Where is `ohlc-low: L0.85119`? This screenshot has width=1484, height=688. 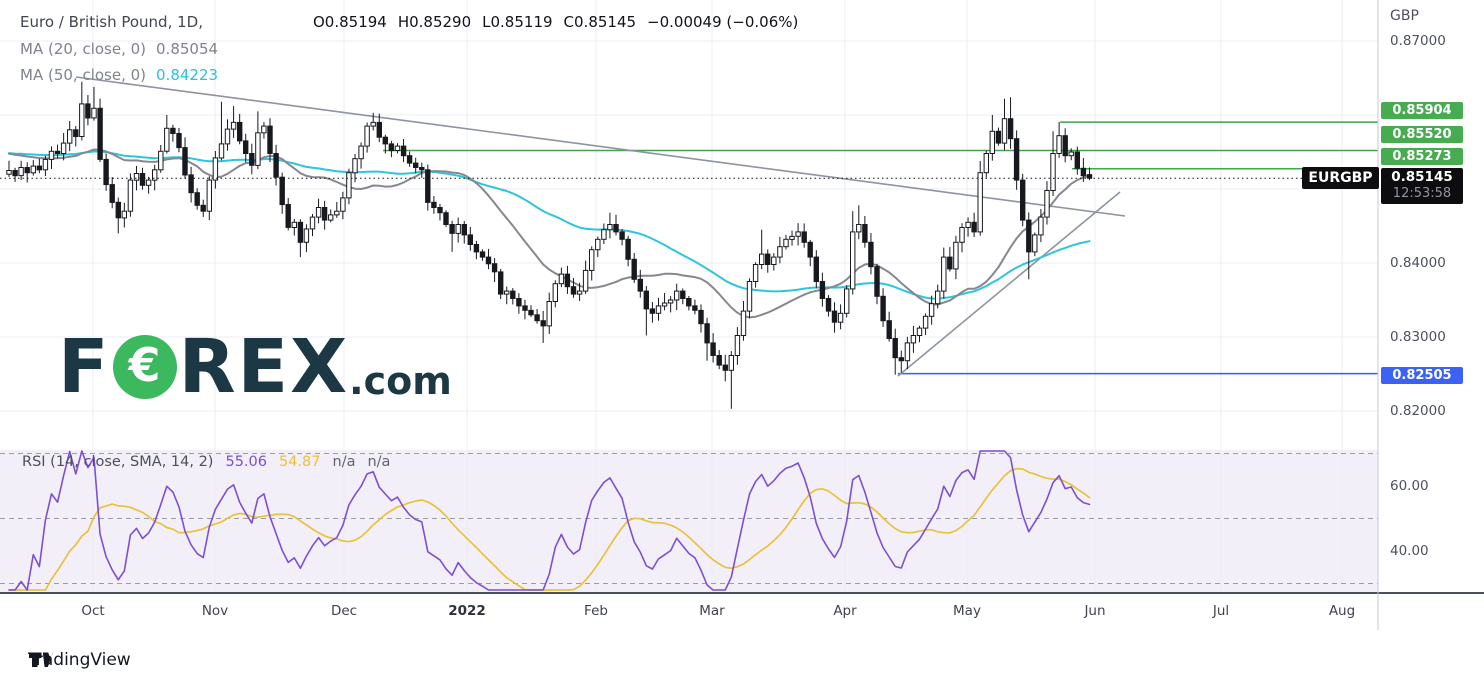 ohlc-low: L0.85119 is located at coordinates (517, 22).